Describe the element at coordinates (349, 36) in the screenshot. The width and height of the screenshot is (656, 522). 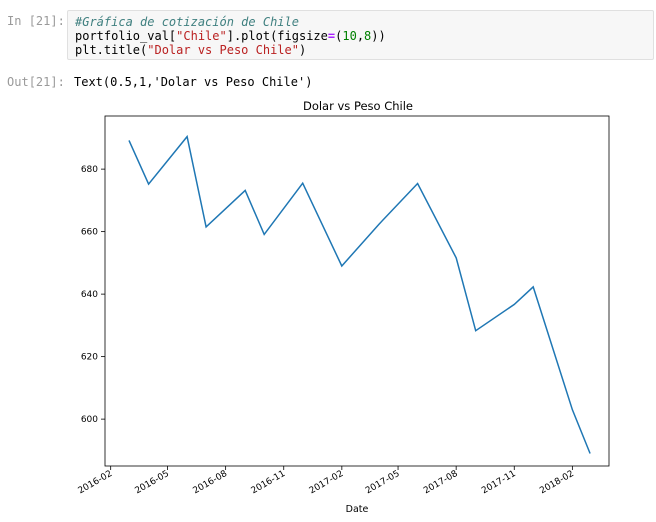
I see `code-number: 10` at that location.